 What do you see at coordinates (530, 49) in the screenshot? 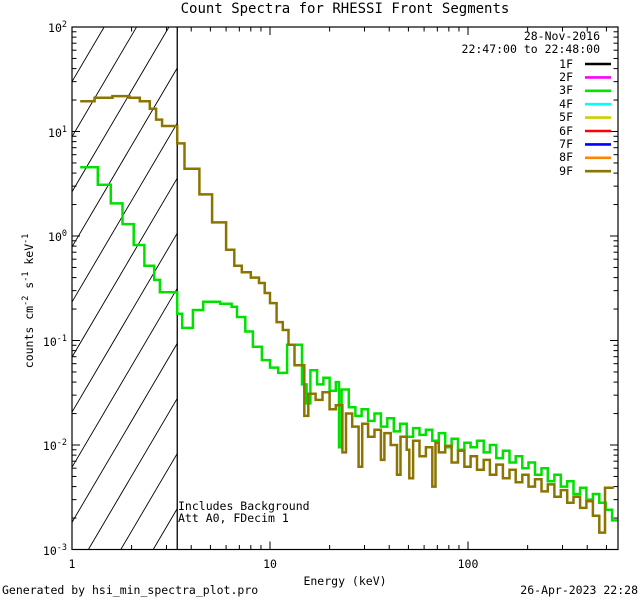
I see `observation-time-range: 22:47:00 to 22:48:00` at bounding box center [530, 49].